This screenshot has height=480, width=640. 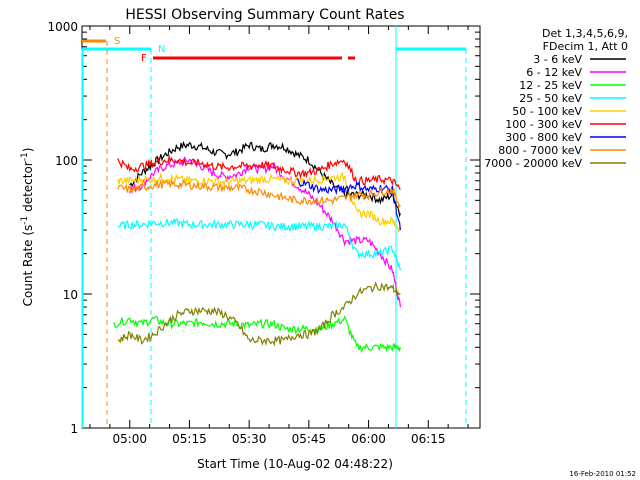 What do you see at coordinates (550, 98) in the screenshot?
I see `legend-label: 25 - 50 keV` at bounding box center [550, 98].